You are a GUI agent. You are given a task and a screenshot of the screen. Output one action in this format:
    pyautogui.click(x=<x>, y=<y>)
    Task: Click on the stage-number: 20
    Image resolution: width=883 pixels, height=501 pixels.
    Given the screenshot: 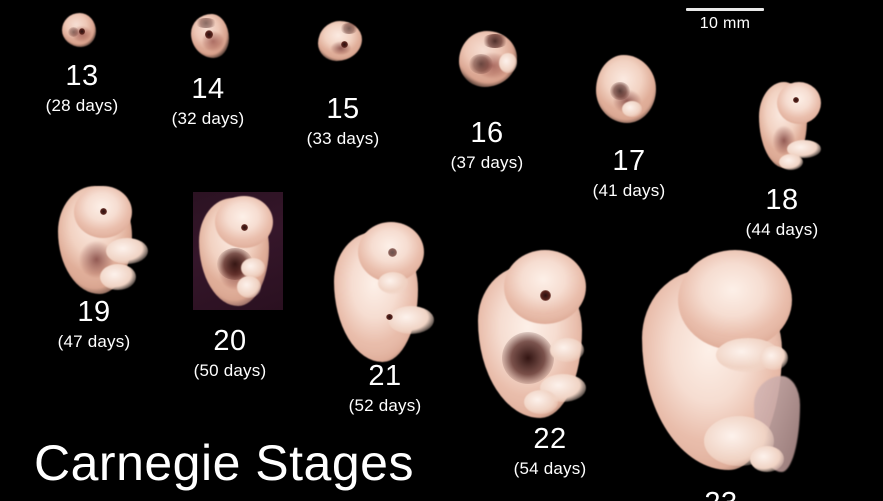 What is the action you would take?
    pyautogui.click(x=230, y=341)
    